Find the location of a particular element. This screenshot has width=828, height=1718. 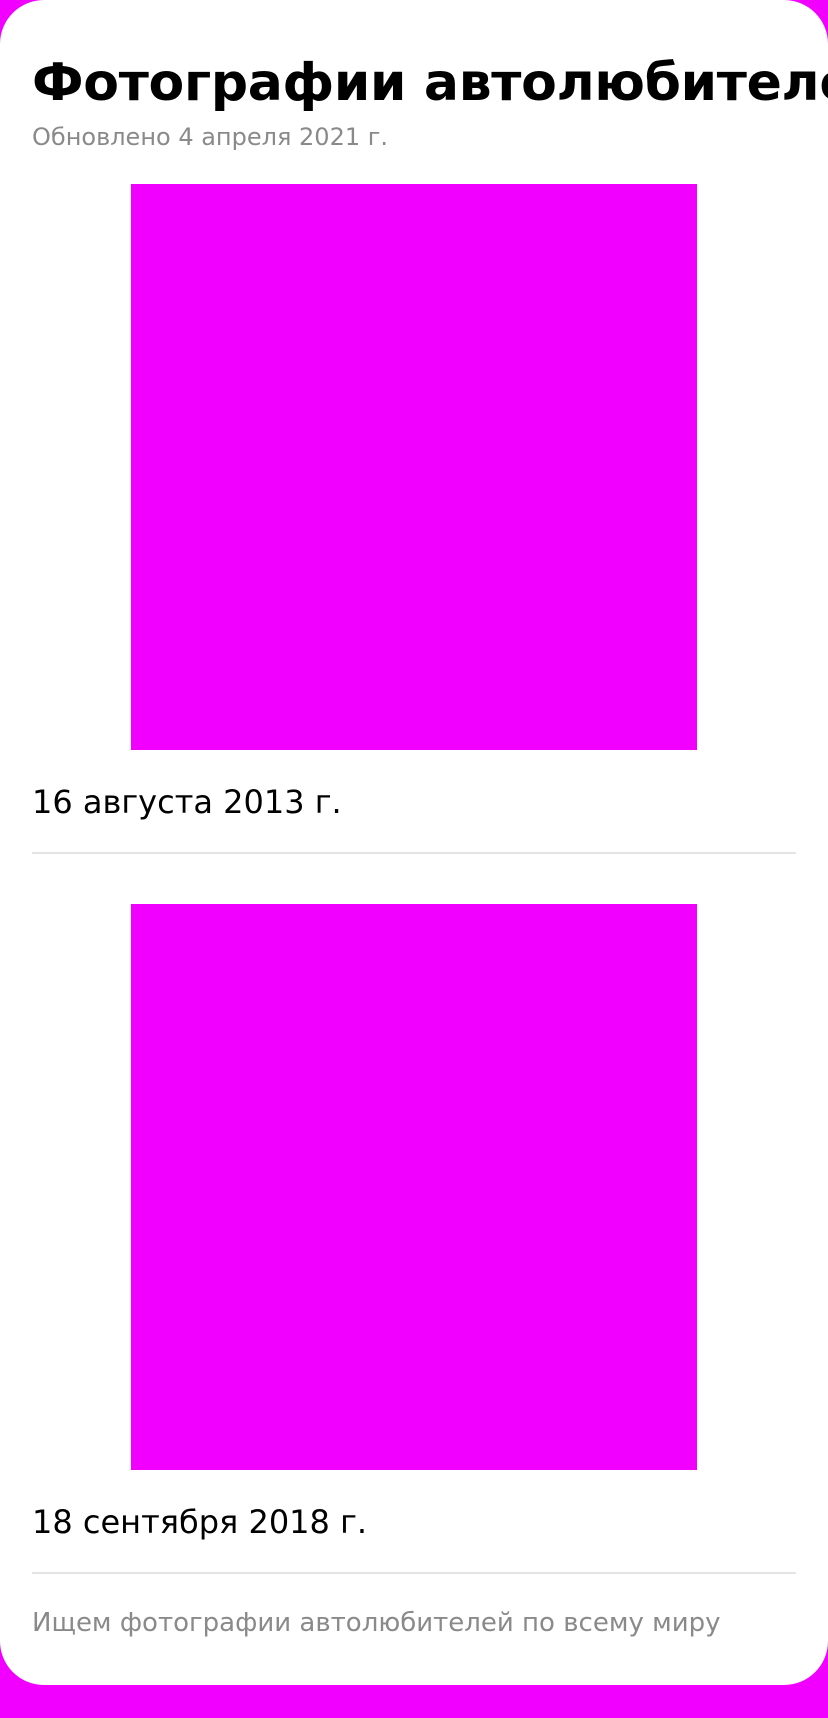

updated-date: Обновлено 4 апреля 2021 г. is located at coordinates (210, 137).